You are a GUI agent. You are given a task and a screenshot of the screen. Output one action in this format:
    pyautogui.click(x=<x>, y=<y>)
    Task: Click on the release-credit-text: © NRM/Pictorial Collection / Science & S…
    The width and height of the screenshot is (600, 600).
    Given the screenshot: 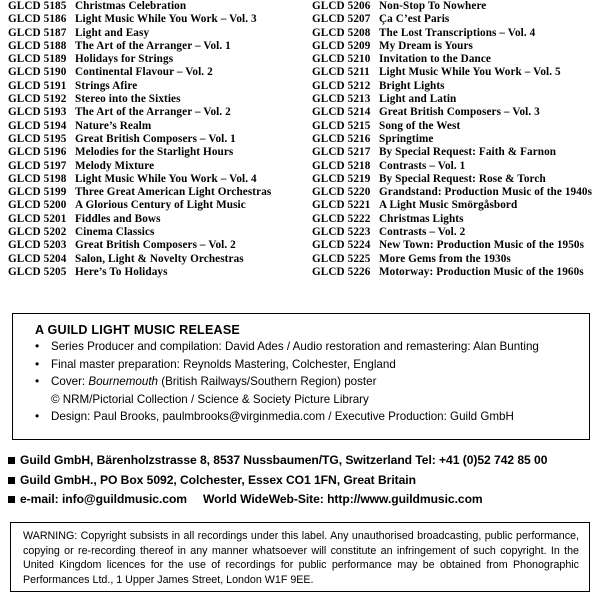 What is the action you would take?
    pyautogui.click(x=210, y=399)
    